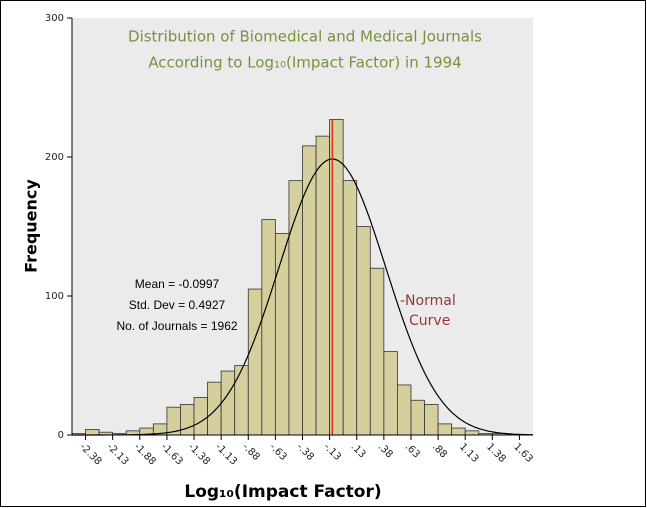 This screenshot has height=508, width=647. What do you see at coordinates (54, 296) in the screenshot?
I see `y-tick-label: 100` at bounding box center [54, 296].